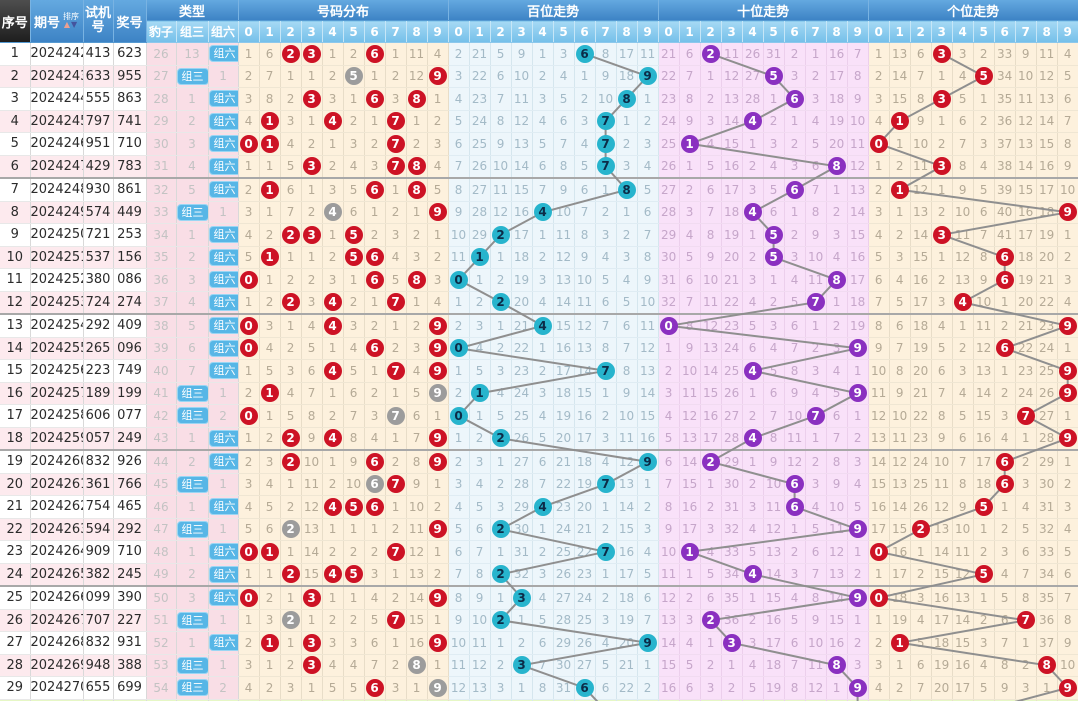 The image size is (1078, 701). What do you see at coordinates (648, 371) in the screenshot?
I see `trend-cell: 13` at bounding box center [648, 371].